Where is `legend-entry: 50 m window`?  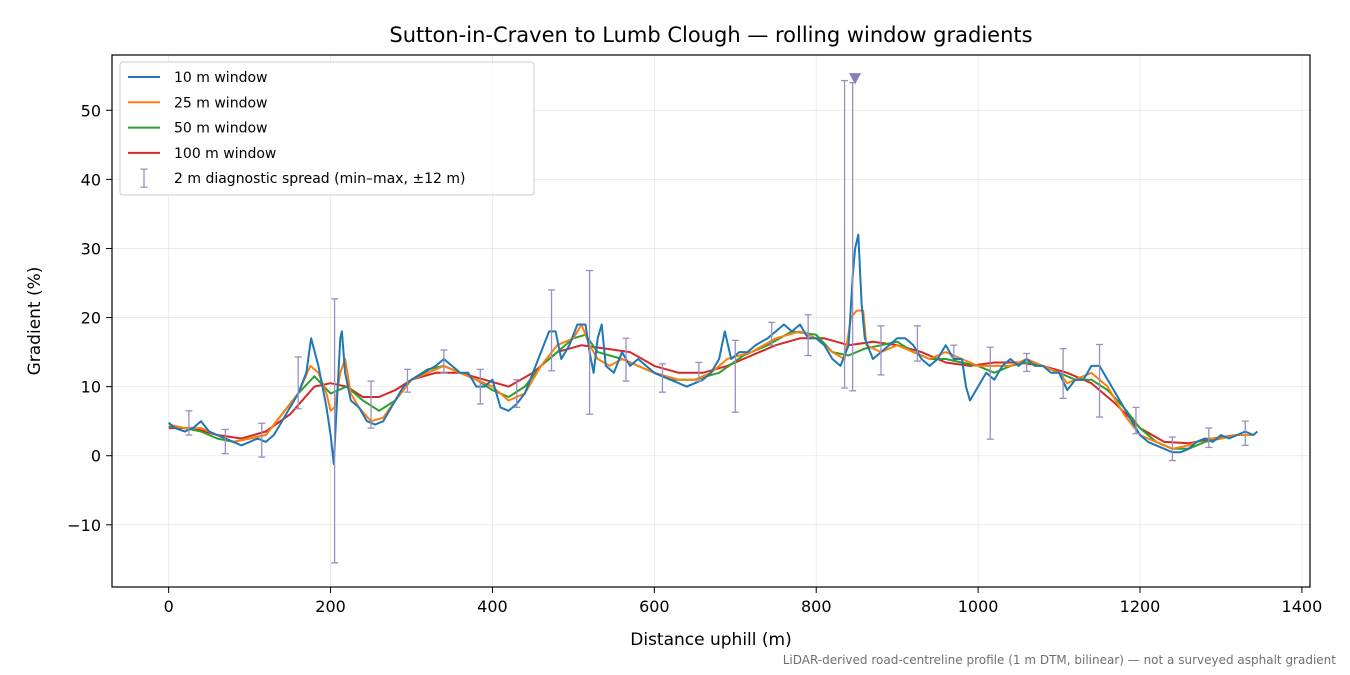
legend-entry: 50 m window is located at coordinates (220, 129).